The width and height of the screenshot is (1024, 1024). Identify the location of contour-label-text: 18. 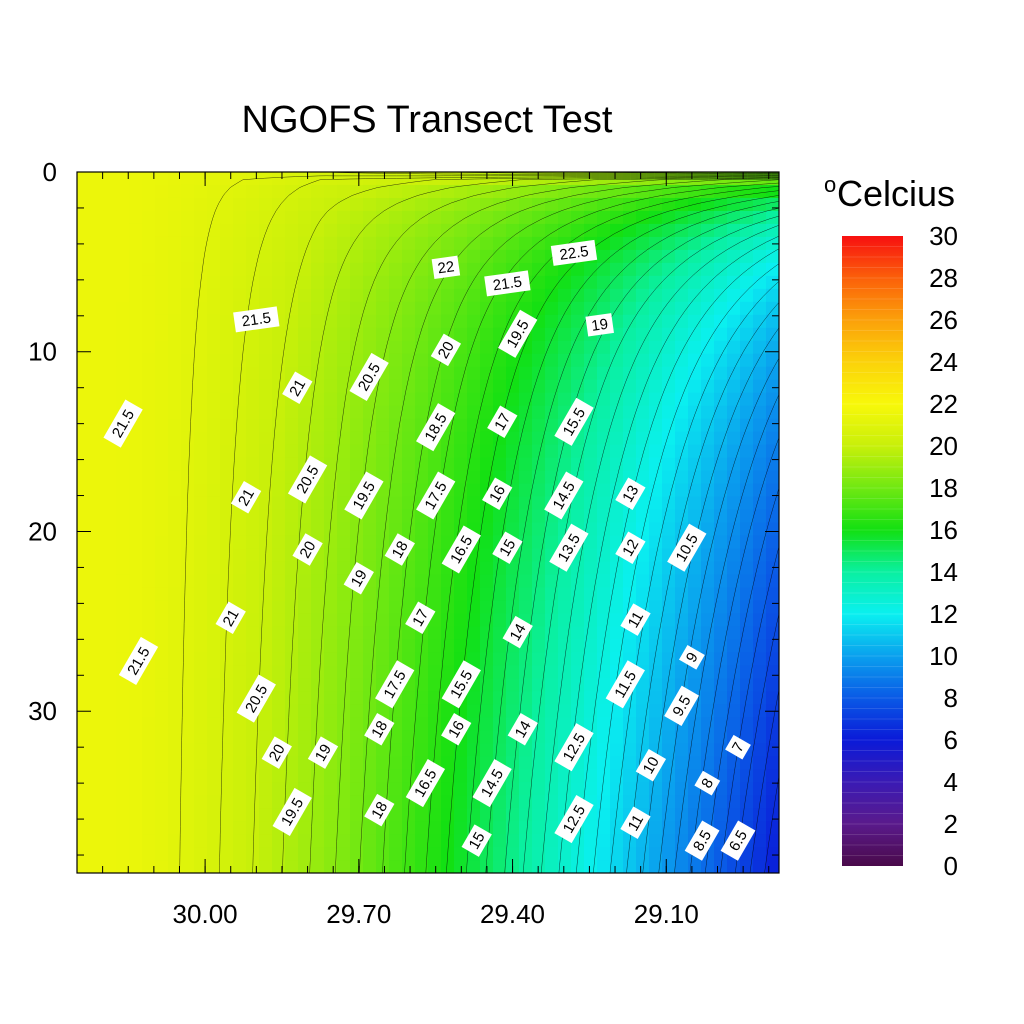
(379, 729).